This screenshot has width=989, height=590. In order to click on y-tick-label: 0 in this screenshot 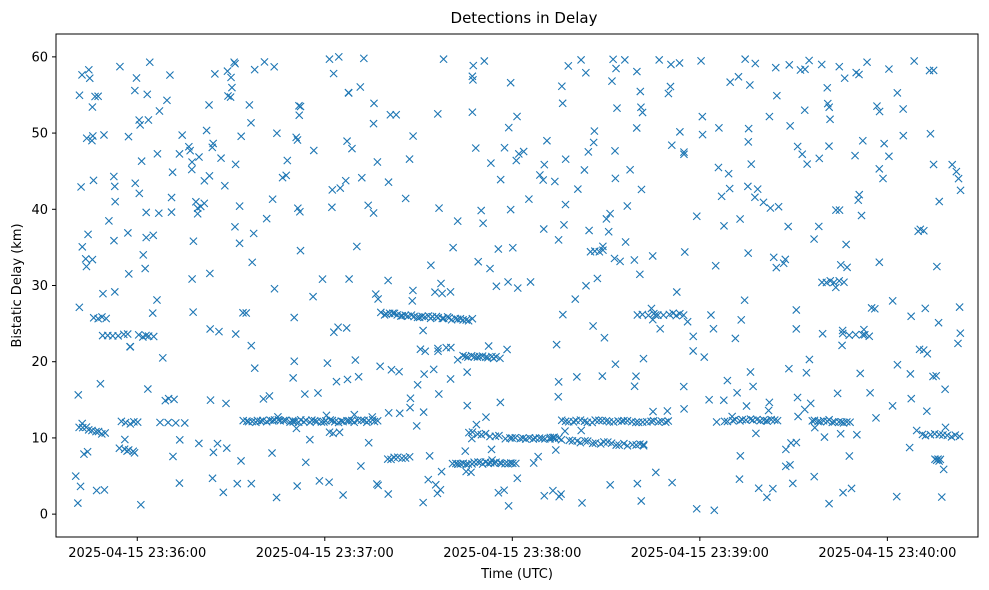, I will do `click(44, 515)`.